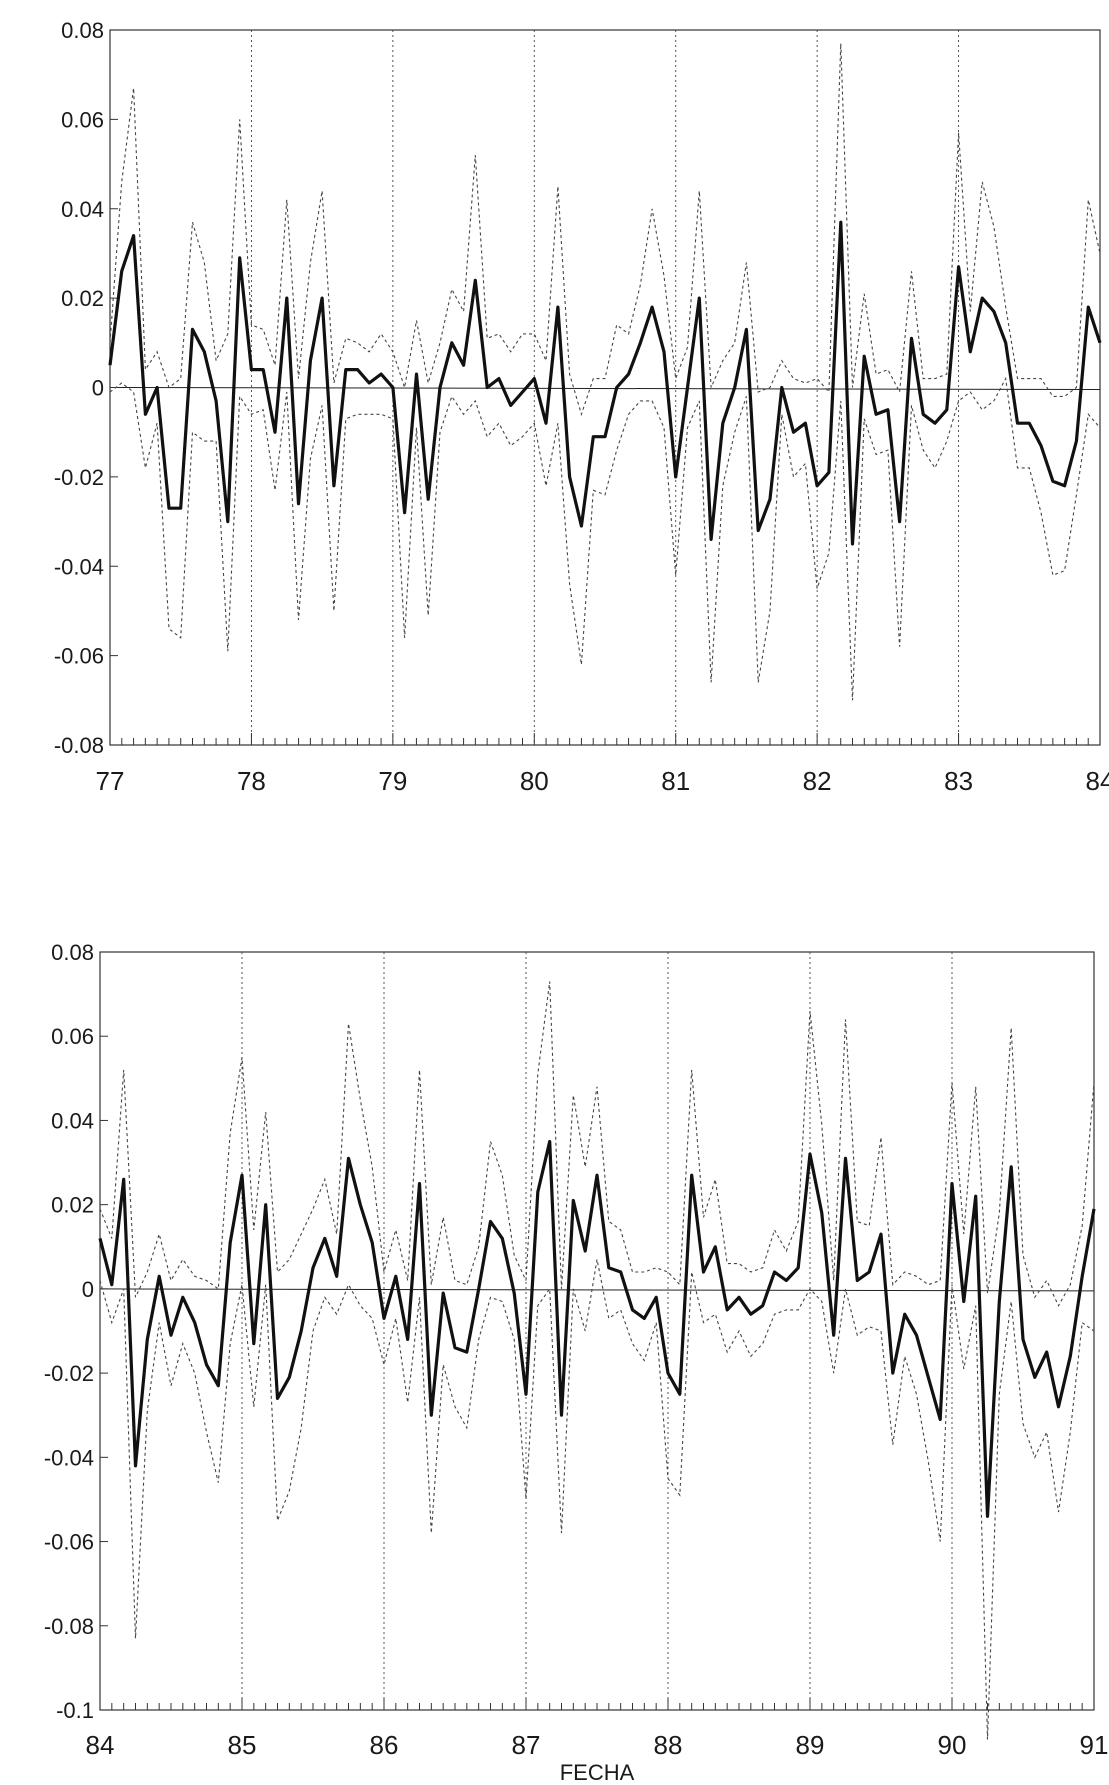 This screenshot has height=1785, width=1109. Describe the element at coordinates (242, 1745) in the screenshot. I see `x-tick-label: 85` at that location.